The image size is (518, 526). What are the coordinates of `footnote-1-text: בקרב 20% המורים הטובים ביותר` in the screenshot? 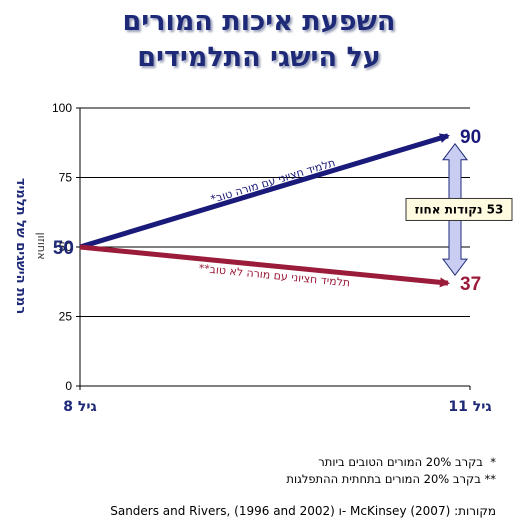 It's located at (400, 462).